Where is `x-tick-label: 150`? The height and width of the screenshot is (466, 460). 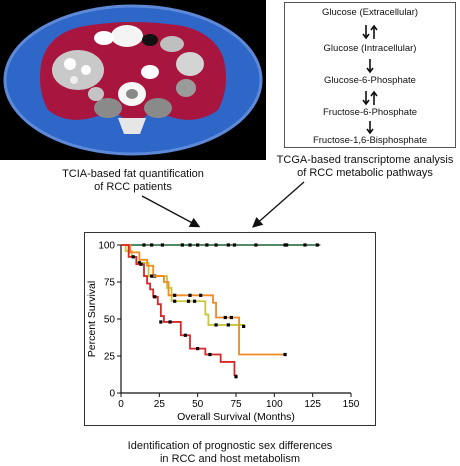
x-tick-label: 150 is located at coordinates (351, 404).